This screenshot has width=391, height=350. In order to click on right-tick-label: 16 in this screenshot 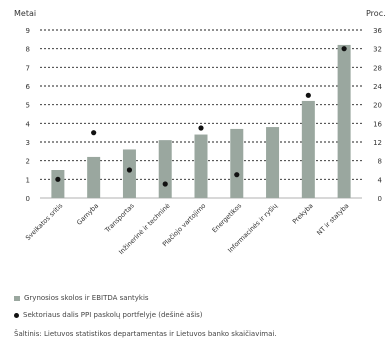, I will do `click(377, 124)`.